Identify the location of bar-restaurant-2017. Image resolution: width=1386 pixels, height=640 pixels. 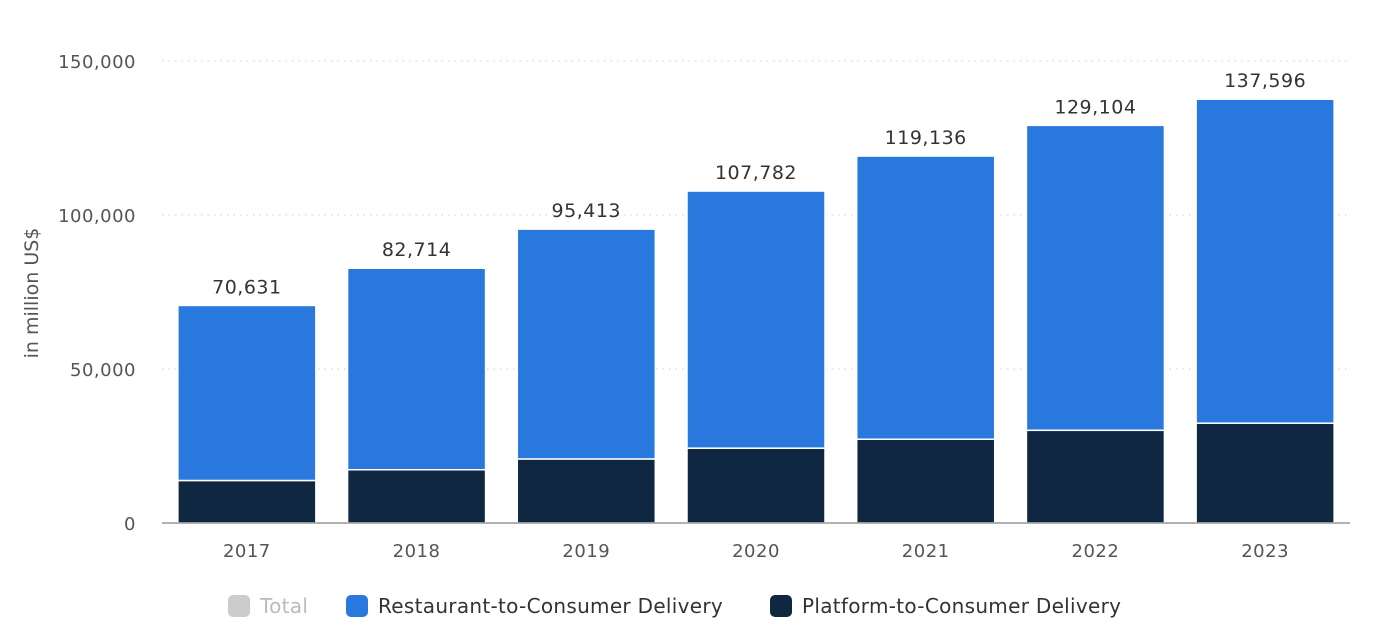
(247, 393).